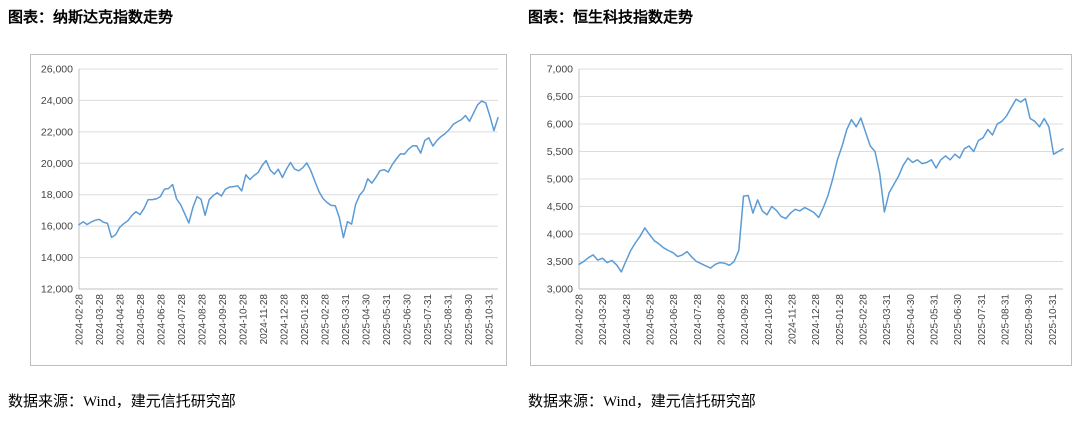 The width and height of the screenshot is (1080, 427). I want to click on y-tick-label: 3,000, so click(560, 290).